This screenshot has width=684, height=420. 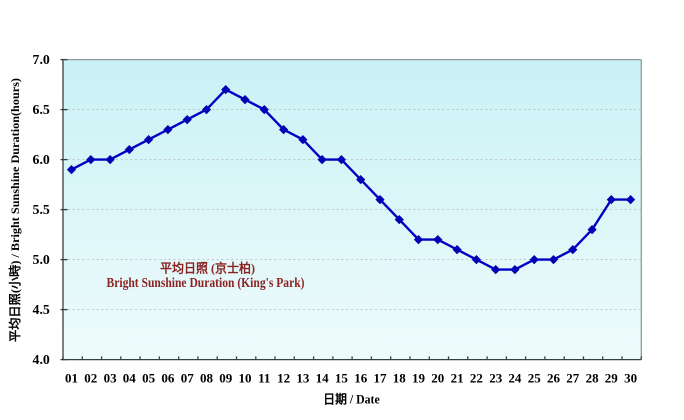 What do you see at coordinates (41, 59) in the screenshot?
I see `svg-text: 7.0` at bounding box center [41, 59].